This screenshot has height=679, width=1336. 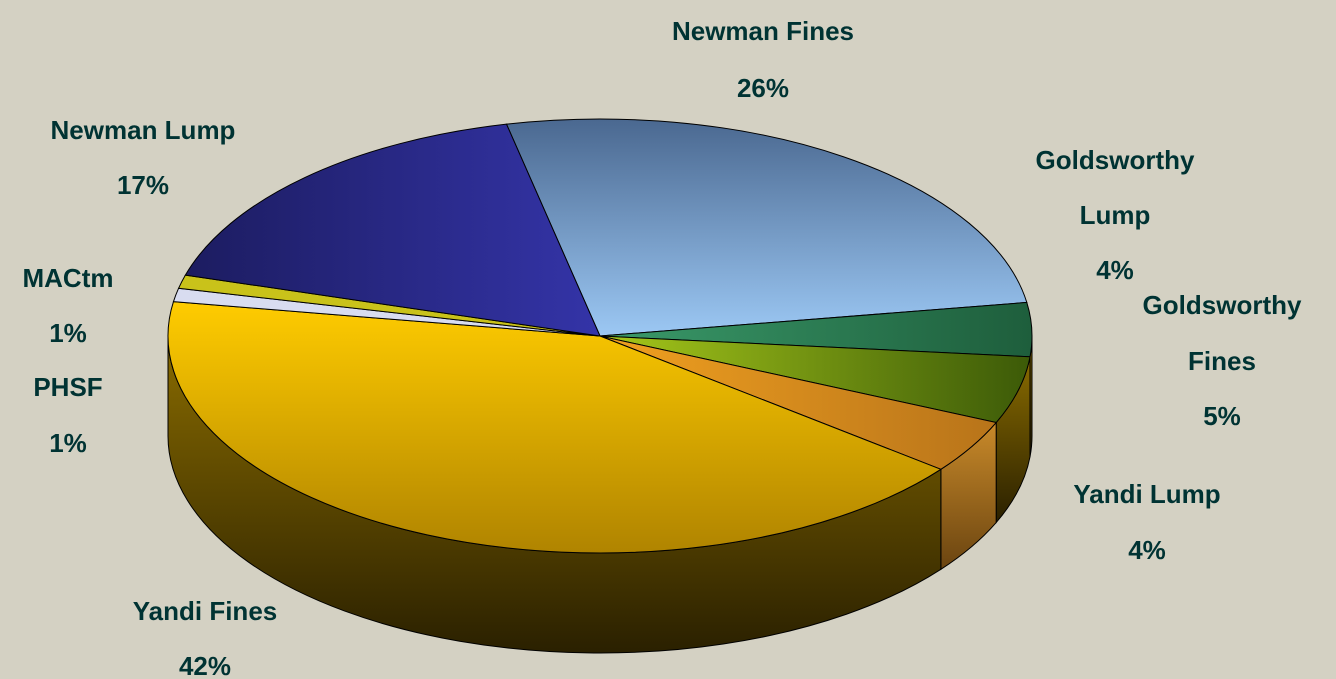 I want to click on slice-name-label: Newman Lump, so click(x=143, y=130).